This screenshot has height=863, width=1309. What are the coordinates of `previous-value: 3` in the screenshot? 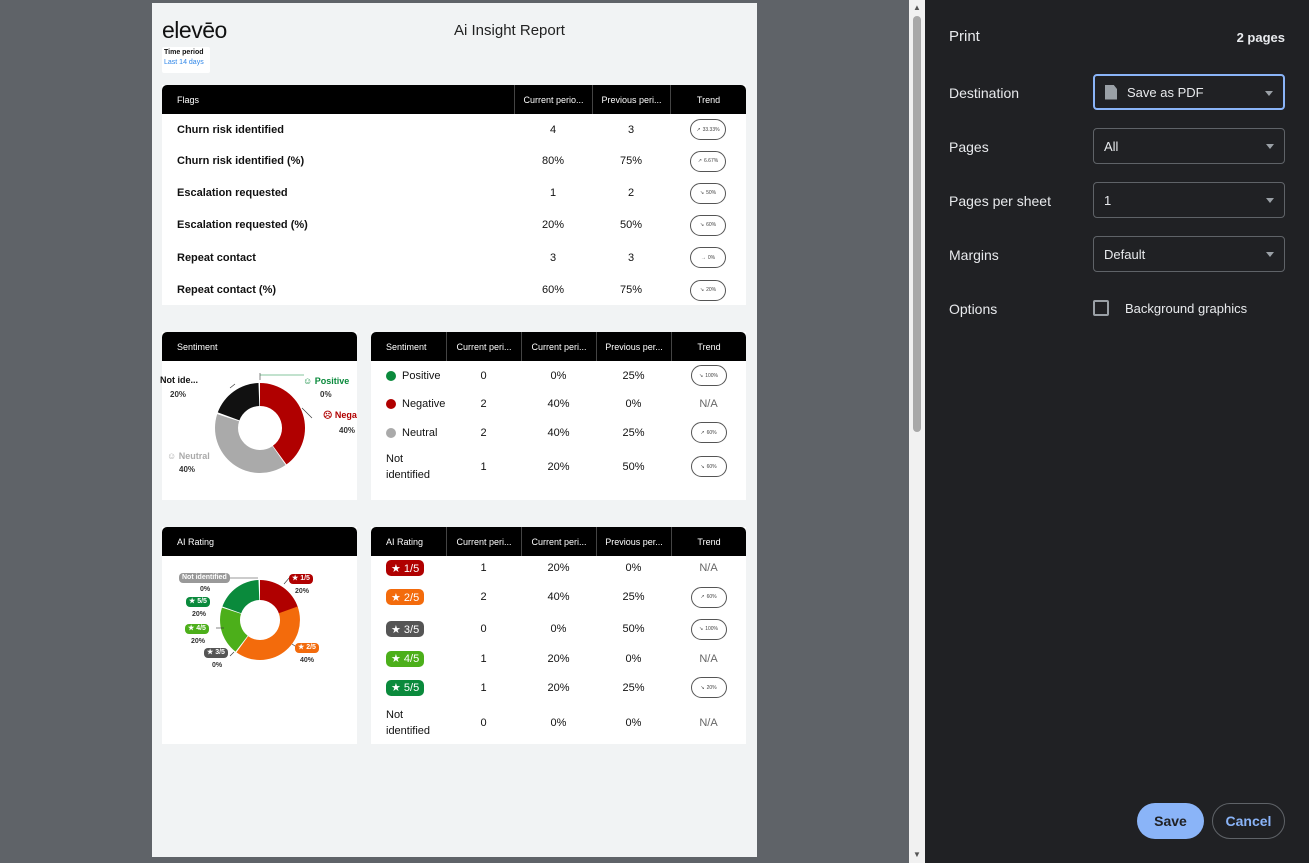 It's located at (631, 129).